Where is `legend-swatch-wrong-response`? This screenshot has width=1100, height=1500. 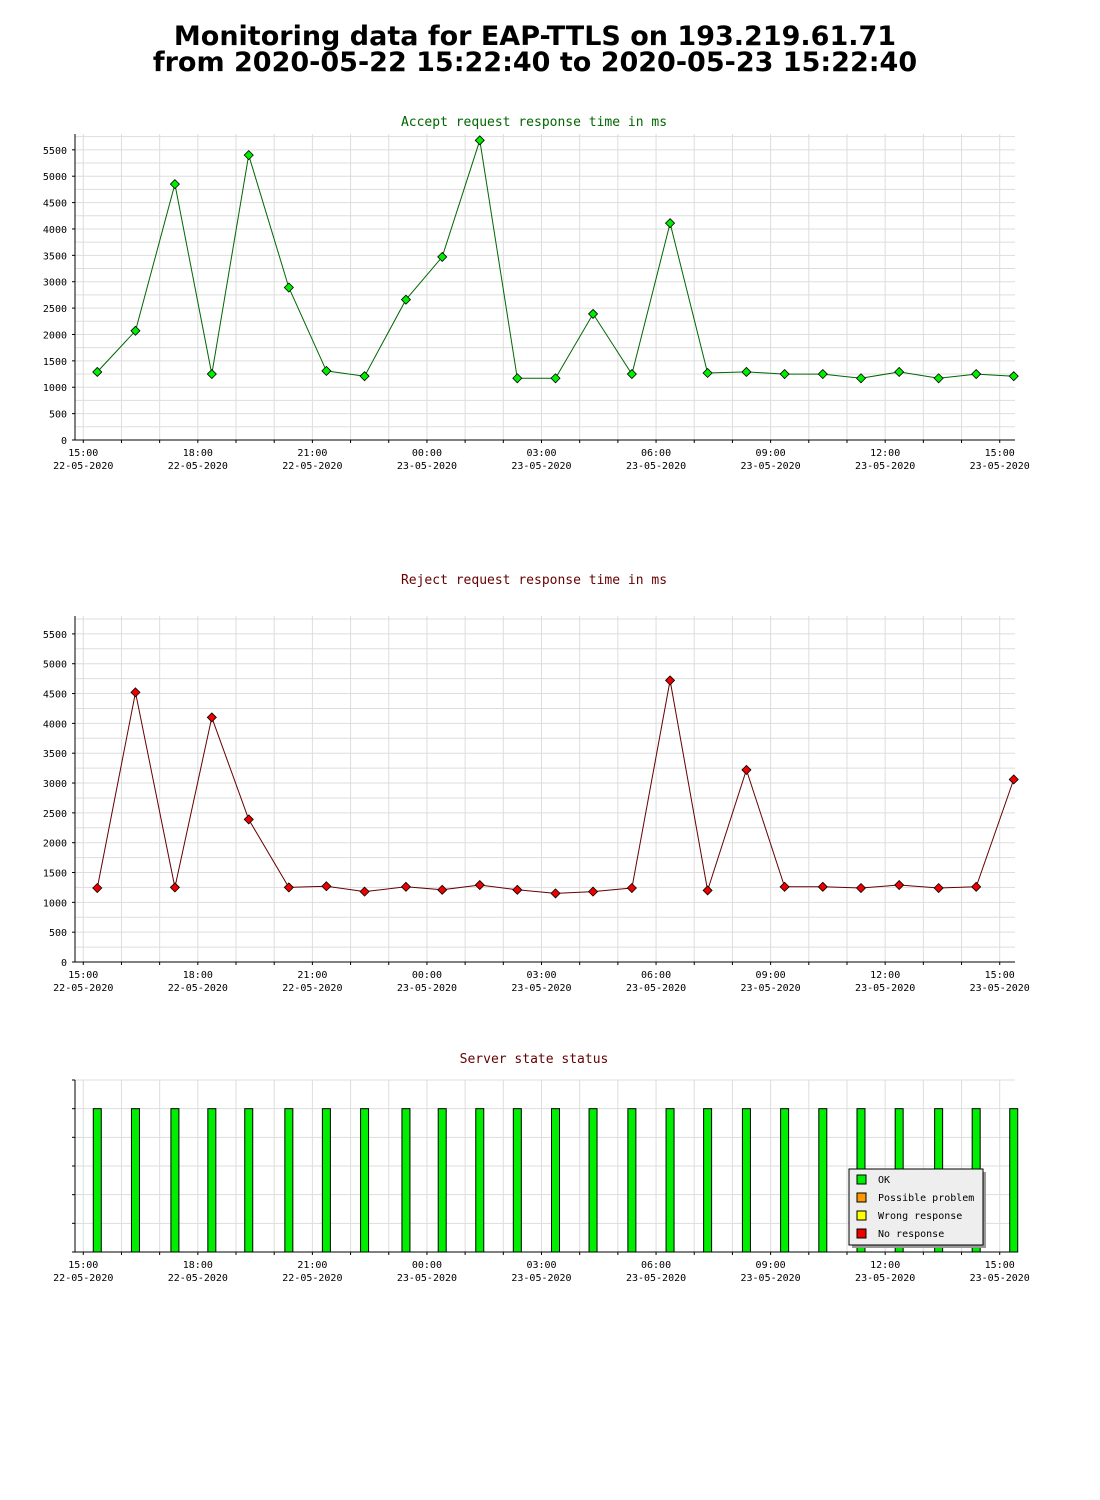
legend-swatch-wrong-response is located at coordinates (861, 1215).